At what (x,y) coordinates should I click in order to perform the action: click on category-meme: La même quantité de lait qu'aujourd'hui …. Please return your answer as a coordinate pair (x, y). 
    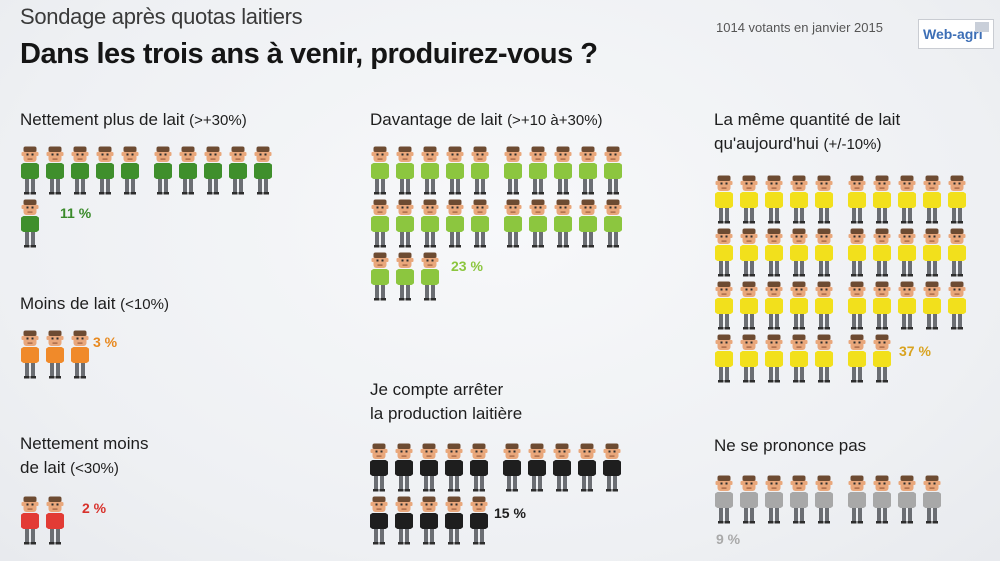
    Looking at the image, I should click on (807, 132).